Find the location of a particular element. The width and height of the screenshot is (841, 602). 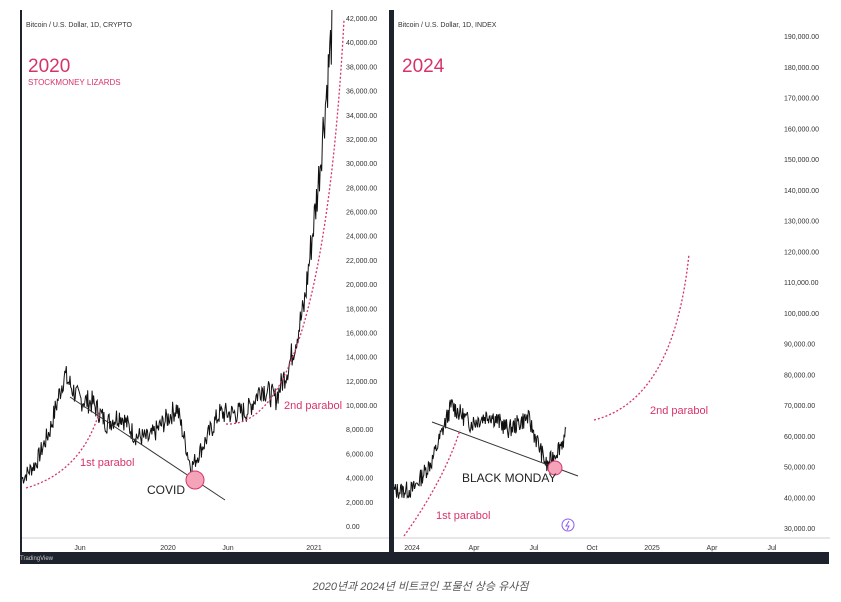

y-tick-label: 90,000.00 is located at coordinates (799, 345).